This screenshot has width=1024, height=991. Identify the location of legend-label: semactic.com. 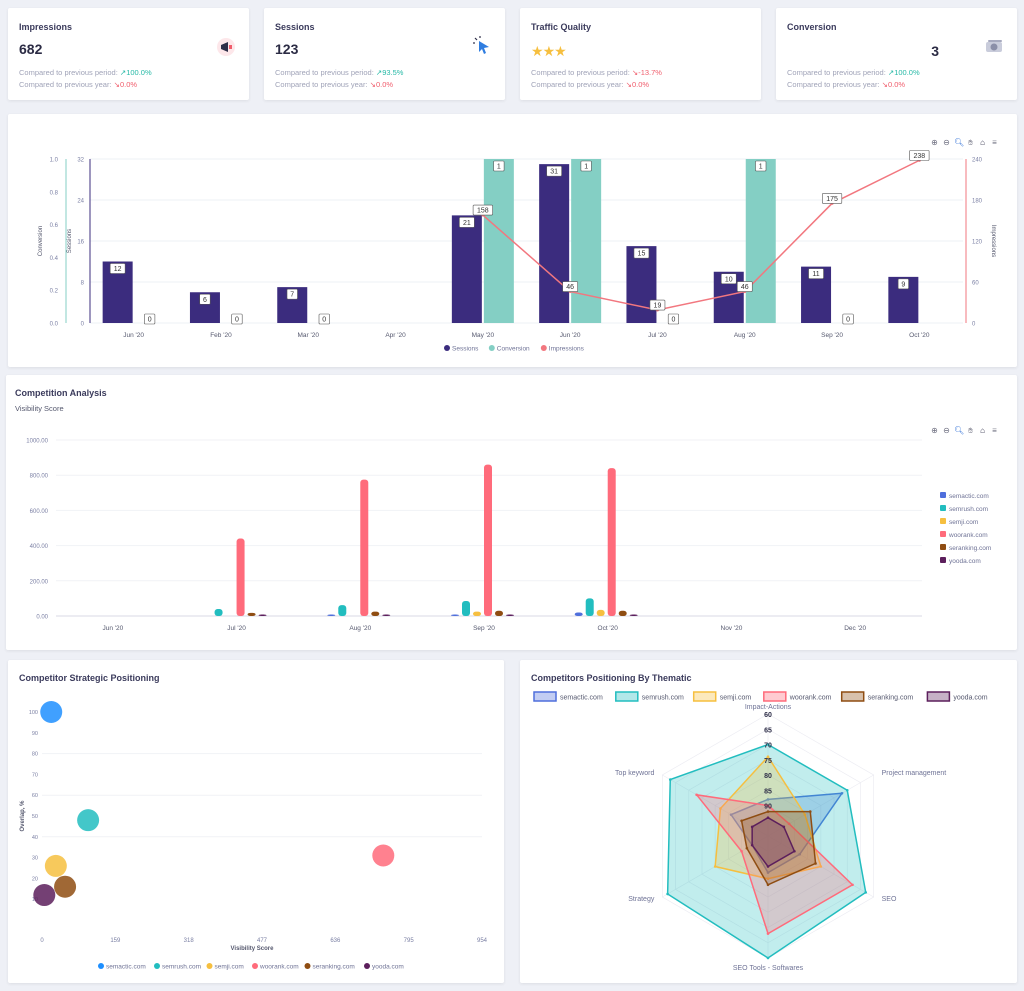
(126, 967).